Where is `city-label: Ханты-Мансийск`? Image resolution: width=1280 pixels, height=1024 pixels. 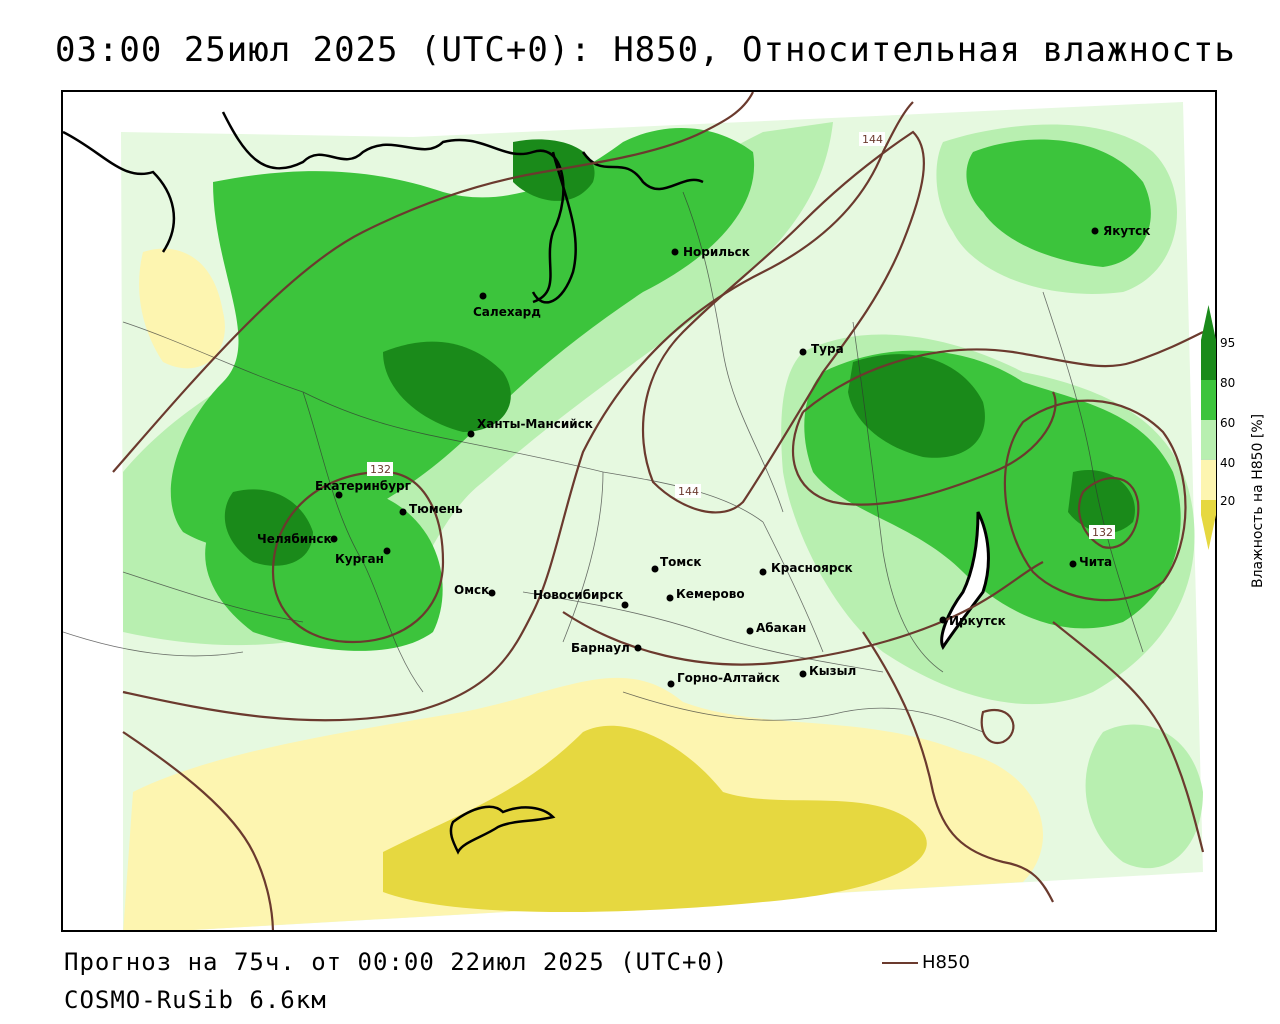
city-label: Ханты-Мансийск is located at coordinates (535, 424).